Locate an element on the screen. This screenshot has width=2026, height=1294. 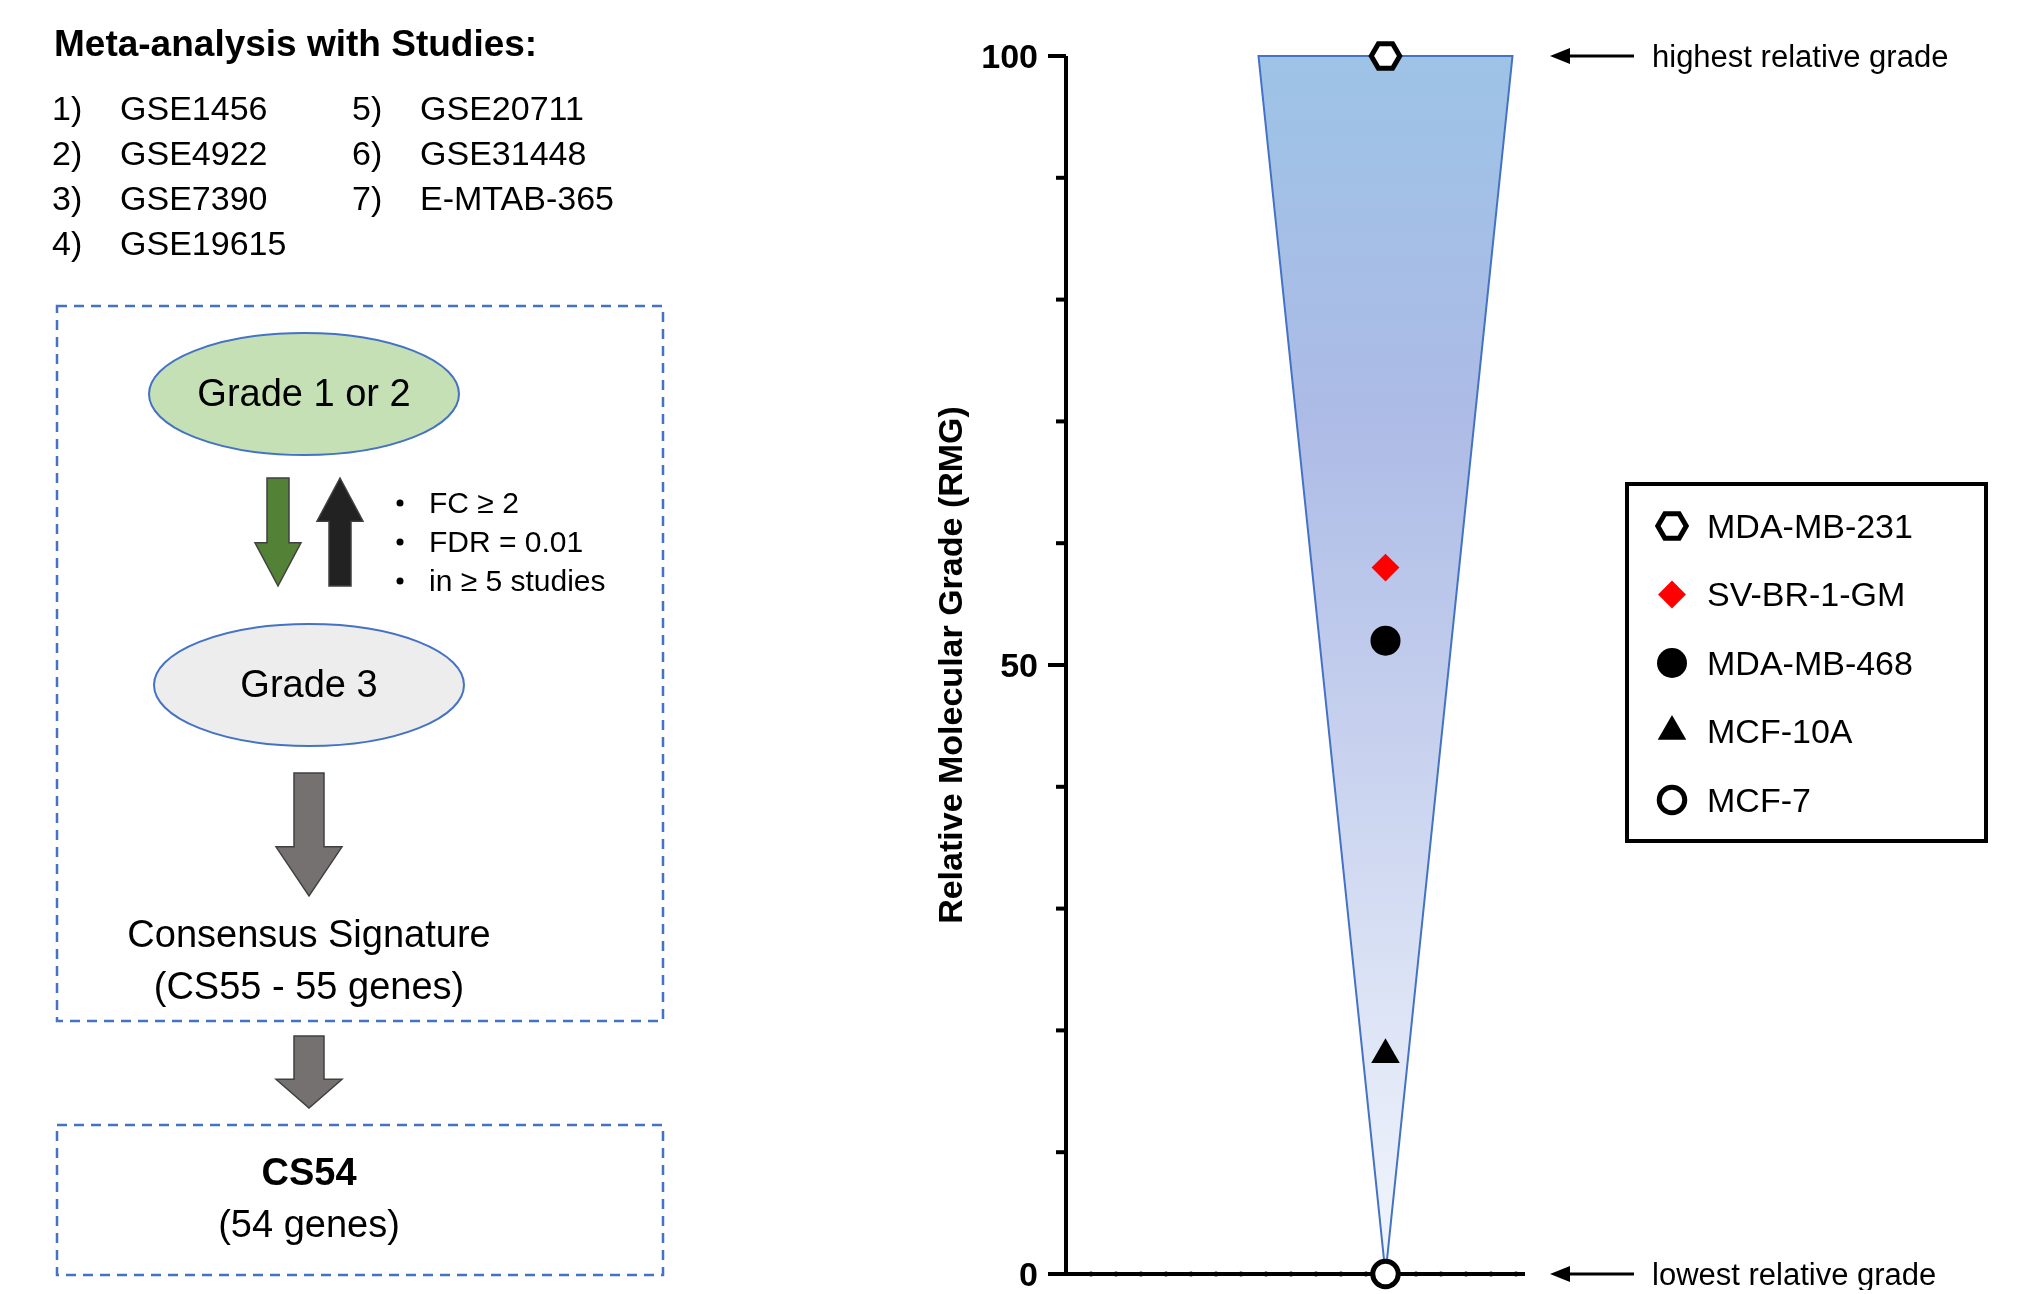
text: 4) GSE19615 is located at coordinates (169, 243).